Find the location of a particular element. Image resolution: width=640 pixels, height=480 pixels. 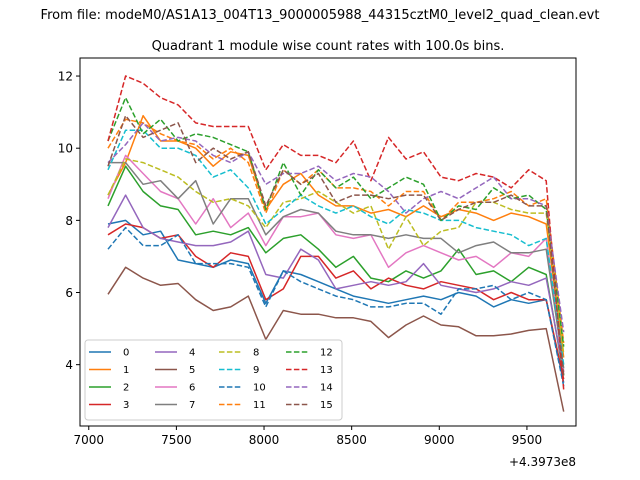

y-tick-label: 12 is located at coordinates (65, 77).